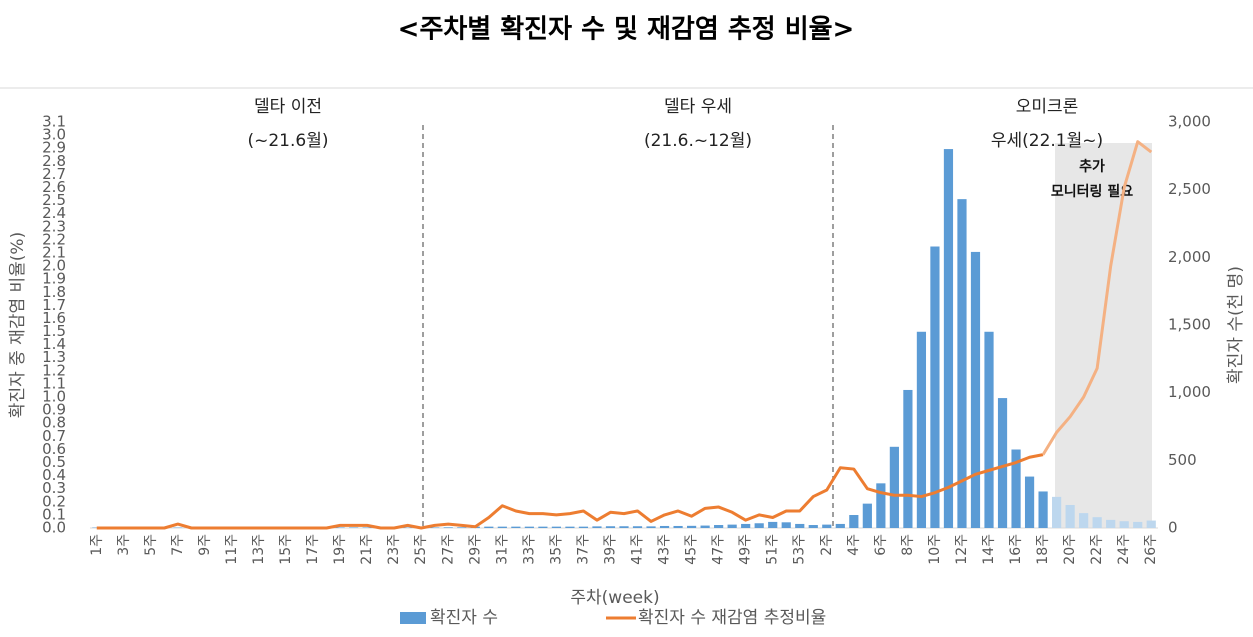 This screenshot has height=637, width=1253. Describe the element at coordinates (394, 549) in the screenshot. I see `x-tick-label: 23주` at that location.